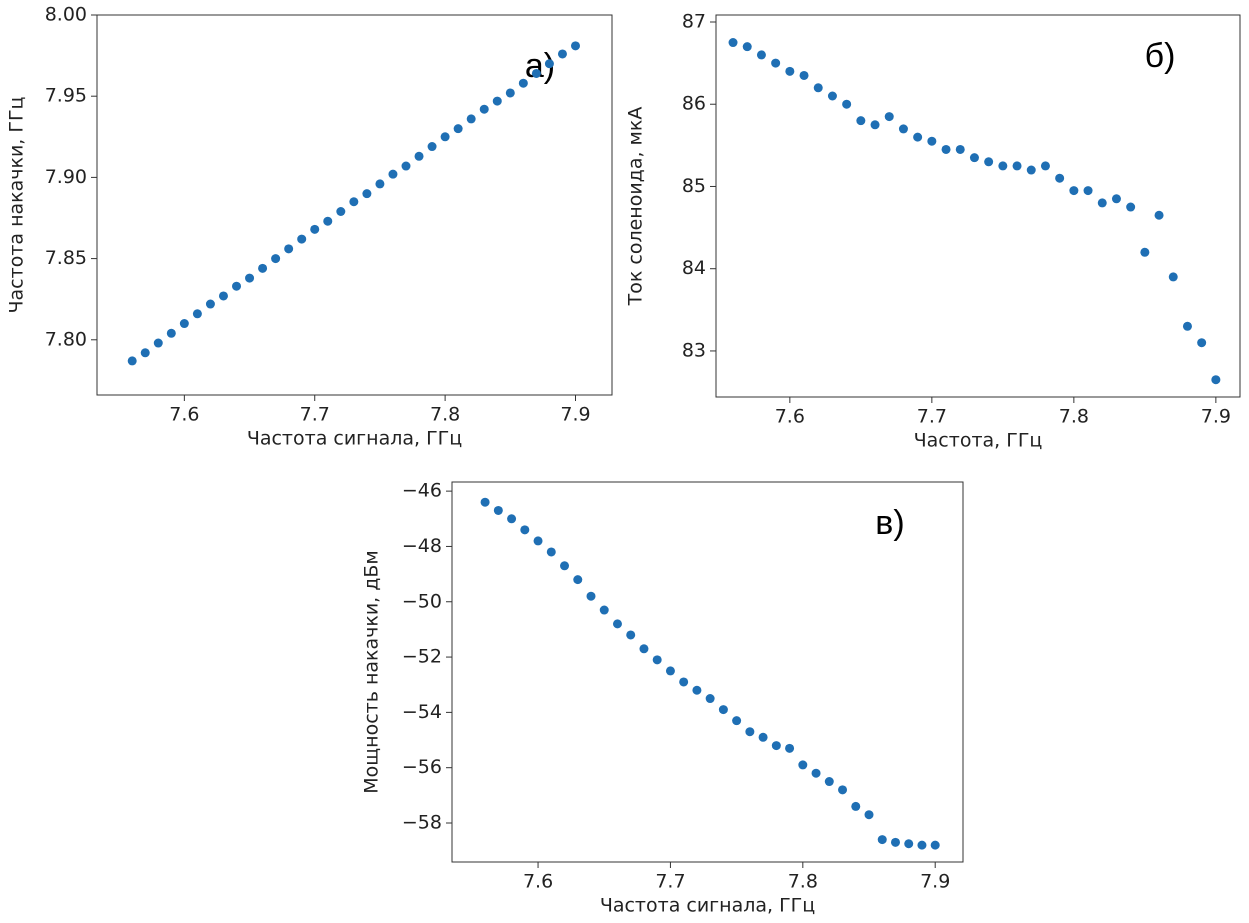  Describe the element at coordinates (978, 441) in the screenshot. I see `x-axis-label: Частота, ГГц` at that location.